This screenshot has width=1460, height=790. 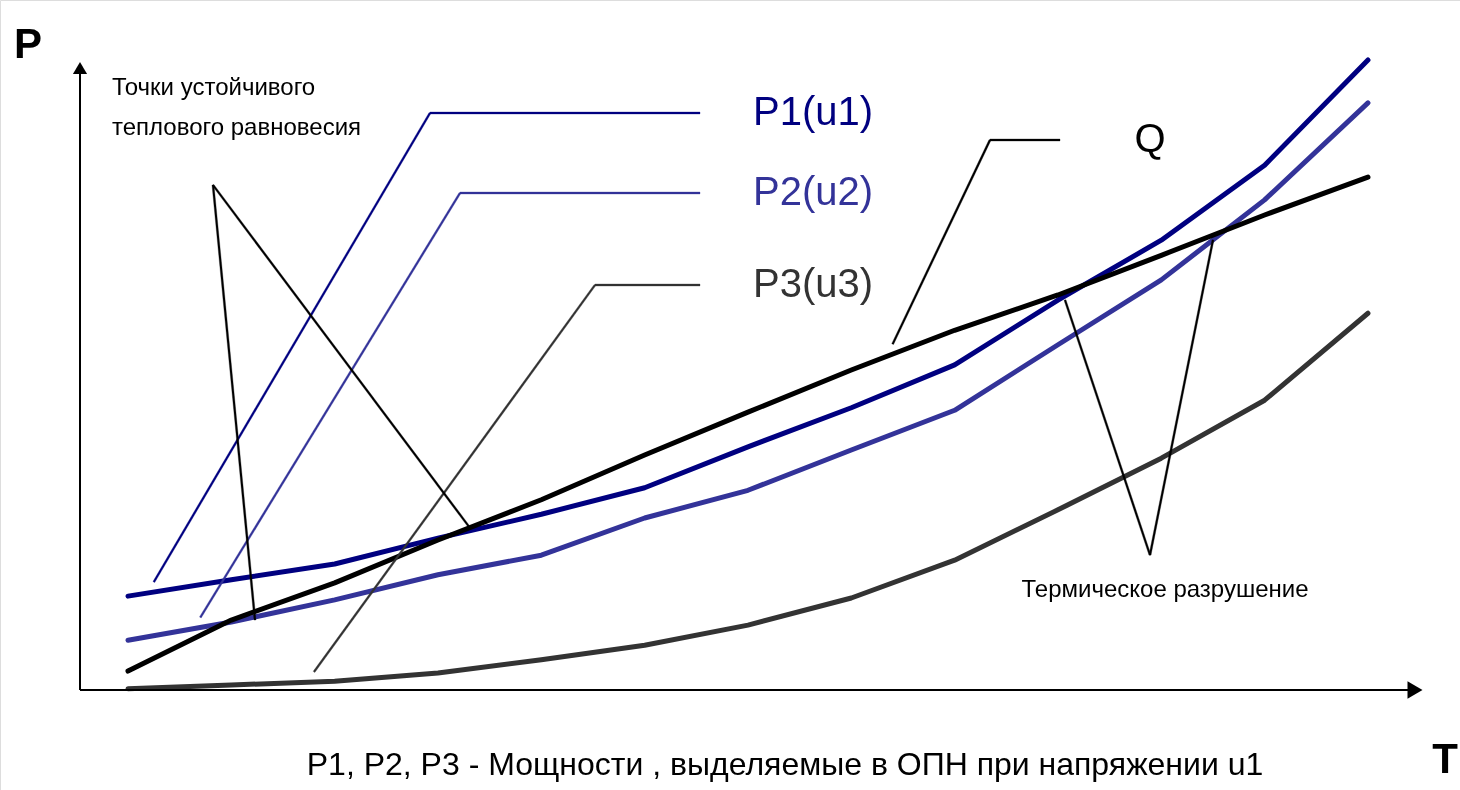 I want to click on y-axis-title: P, so click(x=28, y=43).